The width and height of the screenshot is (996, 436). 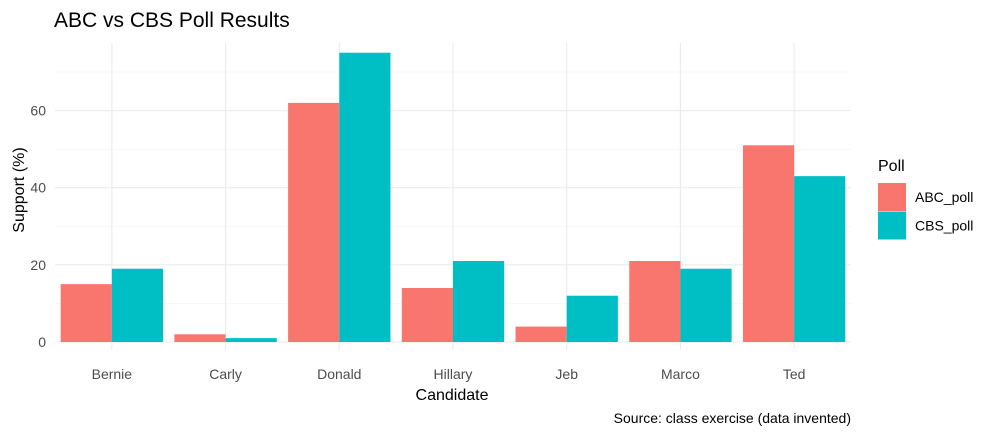 I want to click on bar-abc-poll-carly, so click(x=200, y=338).